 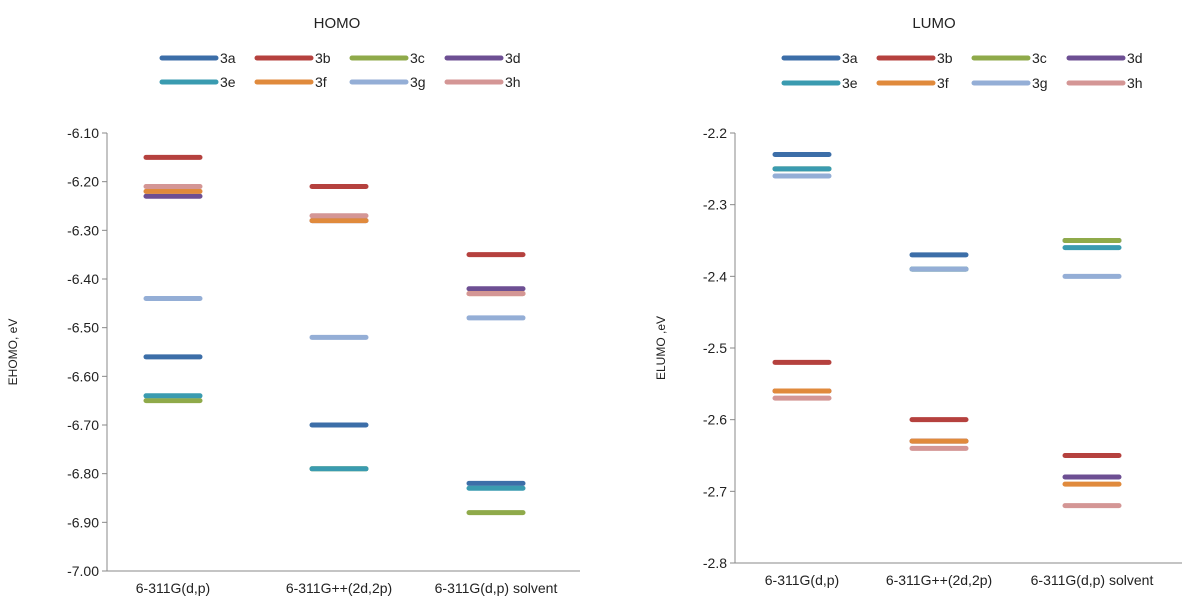 What do you see at coordinates (1104, 58) in the screenshot?
I see `lumo-legend-item-3d: 3d` at bounding box center [1104, 58].